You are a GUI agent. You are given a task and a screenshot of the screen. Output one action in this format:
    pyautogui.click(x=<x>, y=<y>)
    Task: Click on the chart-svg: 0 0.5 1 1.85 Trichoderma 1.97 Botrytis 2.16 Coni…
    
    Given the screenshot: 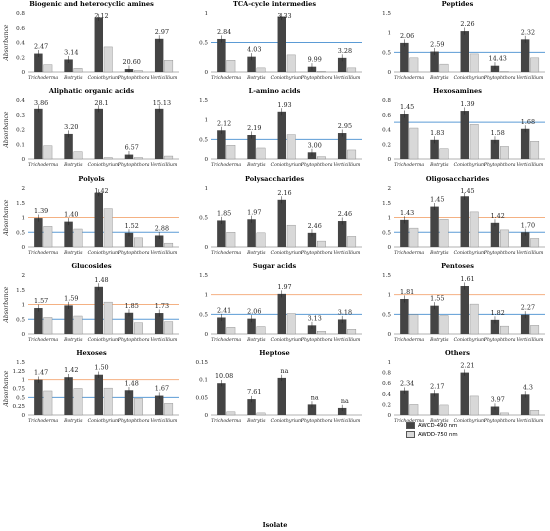 What is the action you would take?
    pyautogui.click(x=280, y=221)
    